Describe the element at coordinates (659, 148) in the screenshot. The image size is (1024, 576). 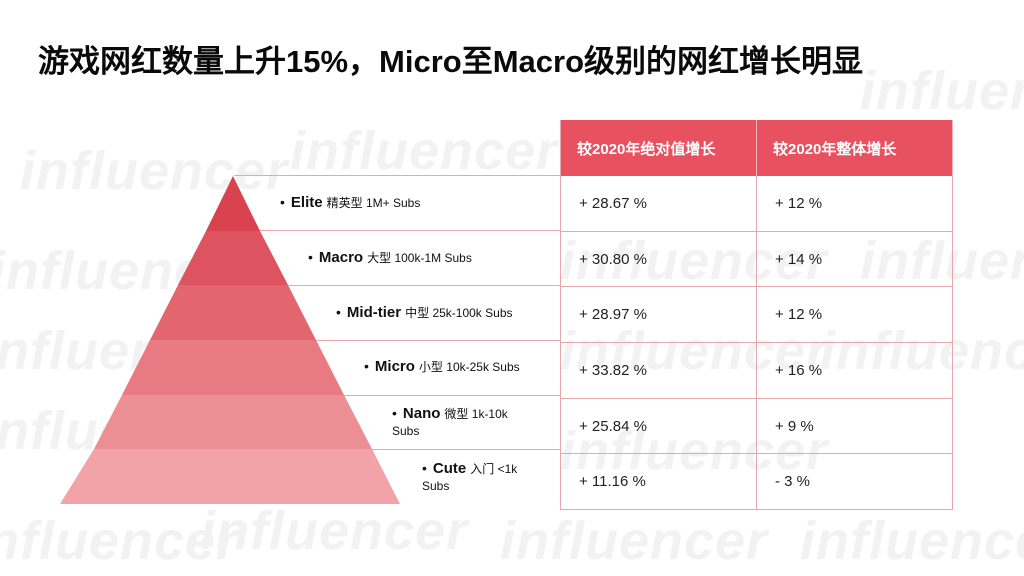
I see `column-header-absolute-growth: 较2020年绝对值增长` at that location.